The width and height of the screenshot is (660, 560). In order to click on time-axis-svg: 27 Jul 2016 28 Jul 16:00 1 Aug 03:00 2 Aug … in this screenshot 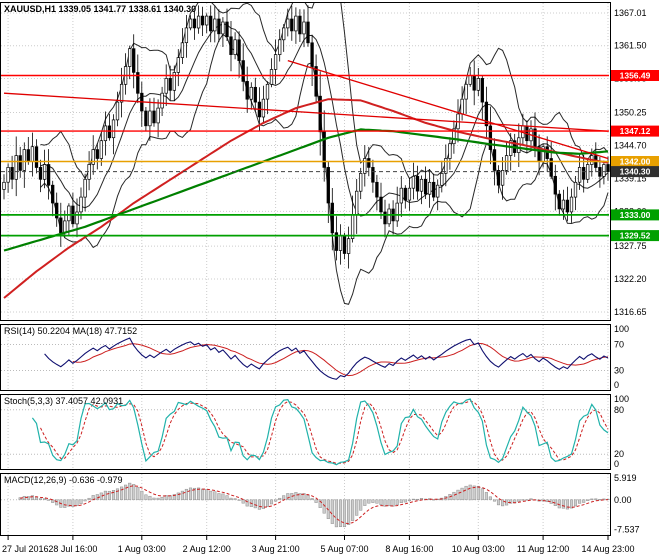, I will do `click(330, 548)`.